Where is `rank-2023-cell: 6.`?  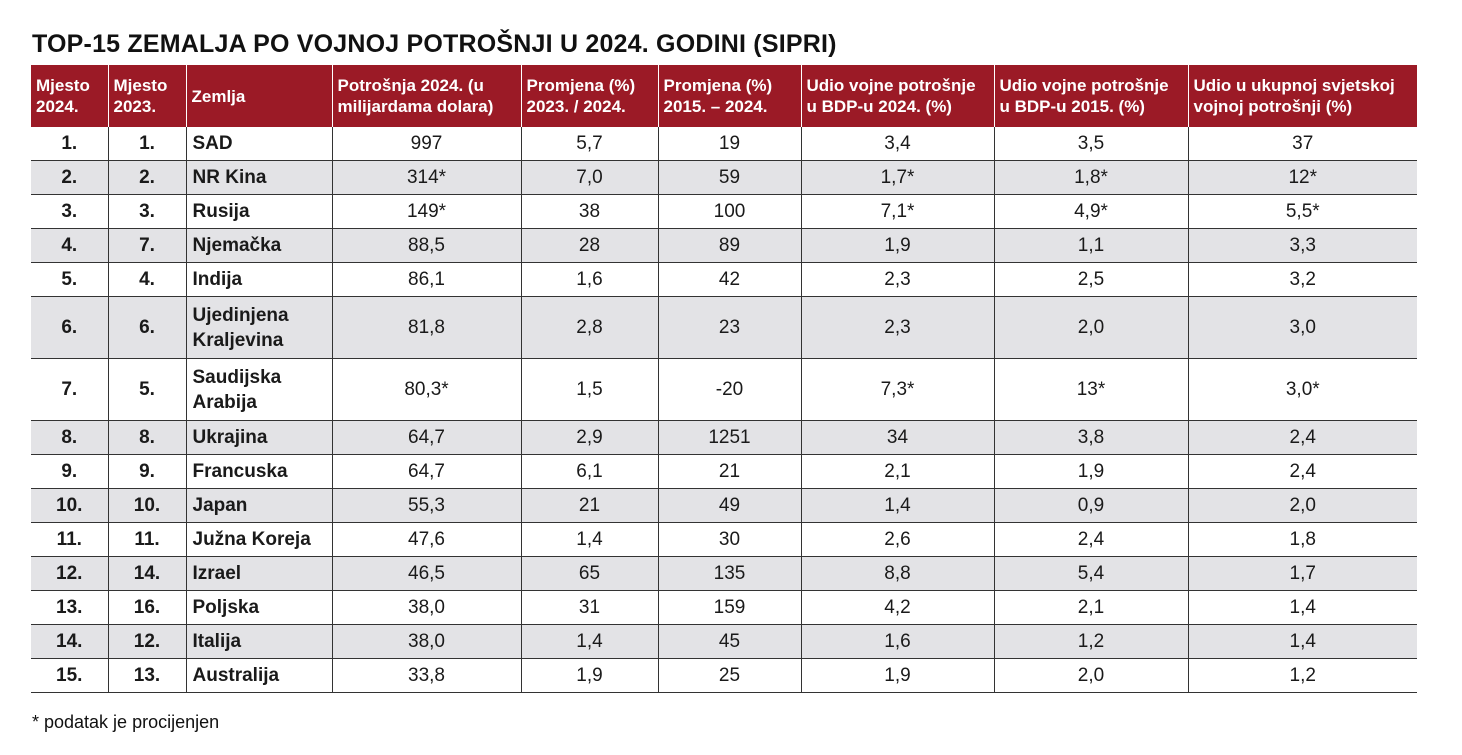
rank-2023-cell: 6. is located at coordinates (146, 327).